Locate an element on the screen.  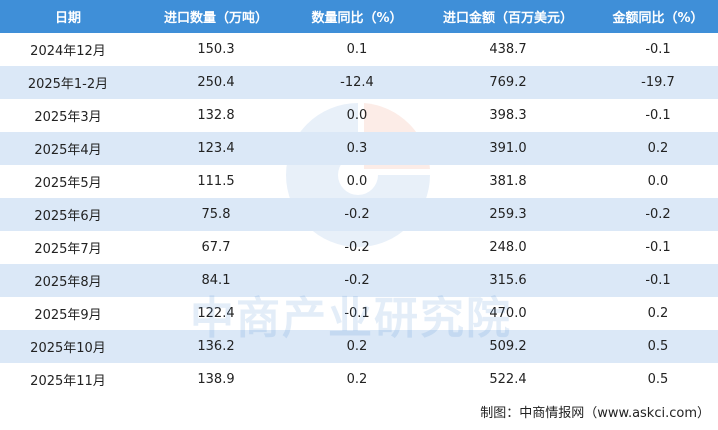
value-cell: 248.0 is located at coordinates (508, 247).